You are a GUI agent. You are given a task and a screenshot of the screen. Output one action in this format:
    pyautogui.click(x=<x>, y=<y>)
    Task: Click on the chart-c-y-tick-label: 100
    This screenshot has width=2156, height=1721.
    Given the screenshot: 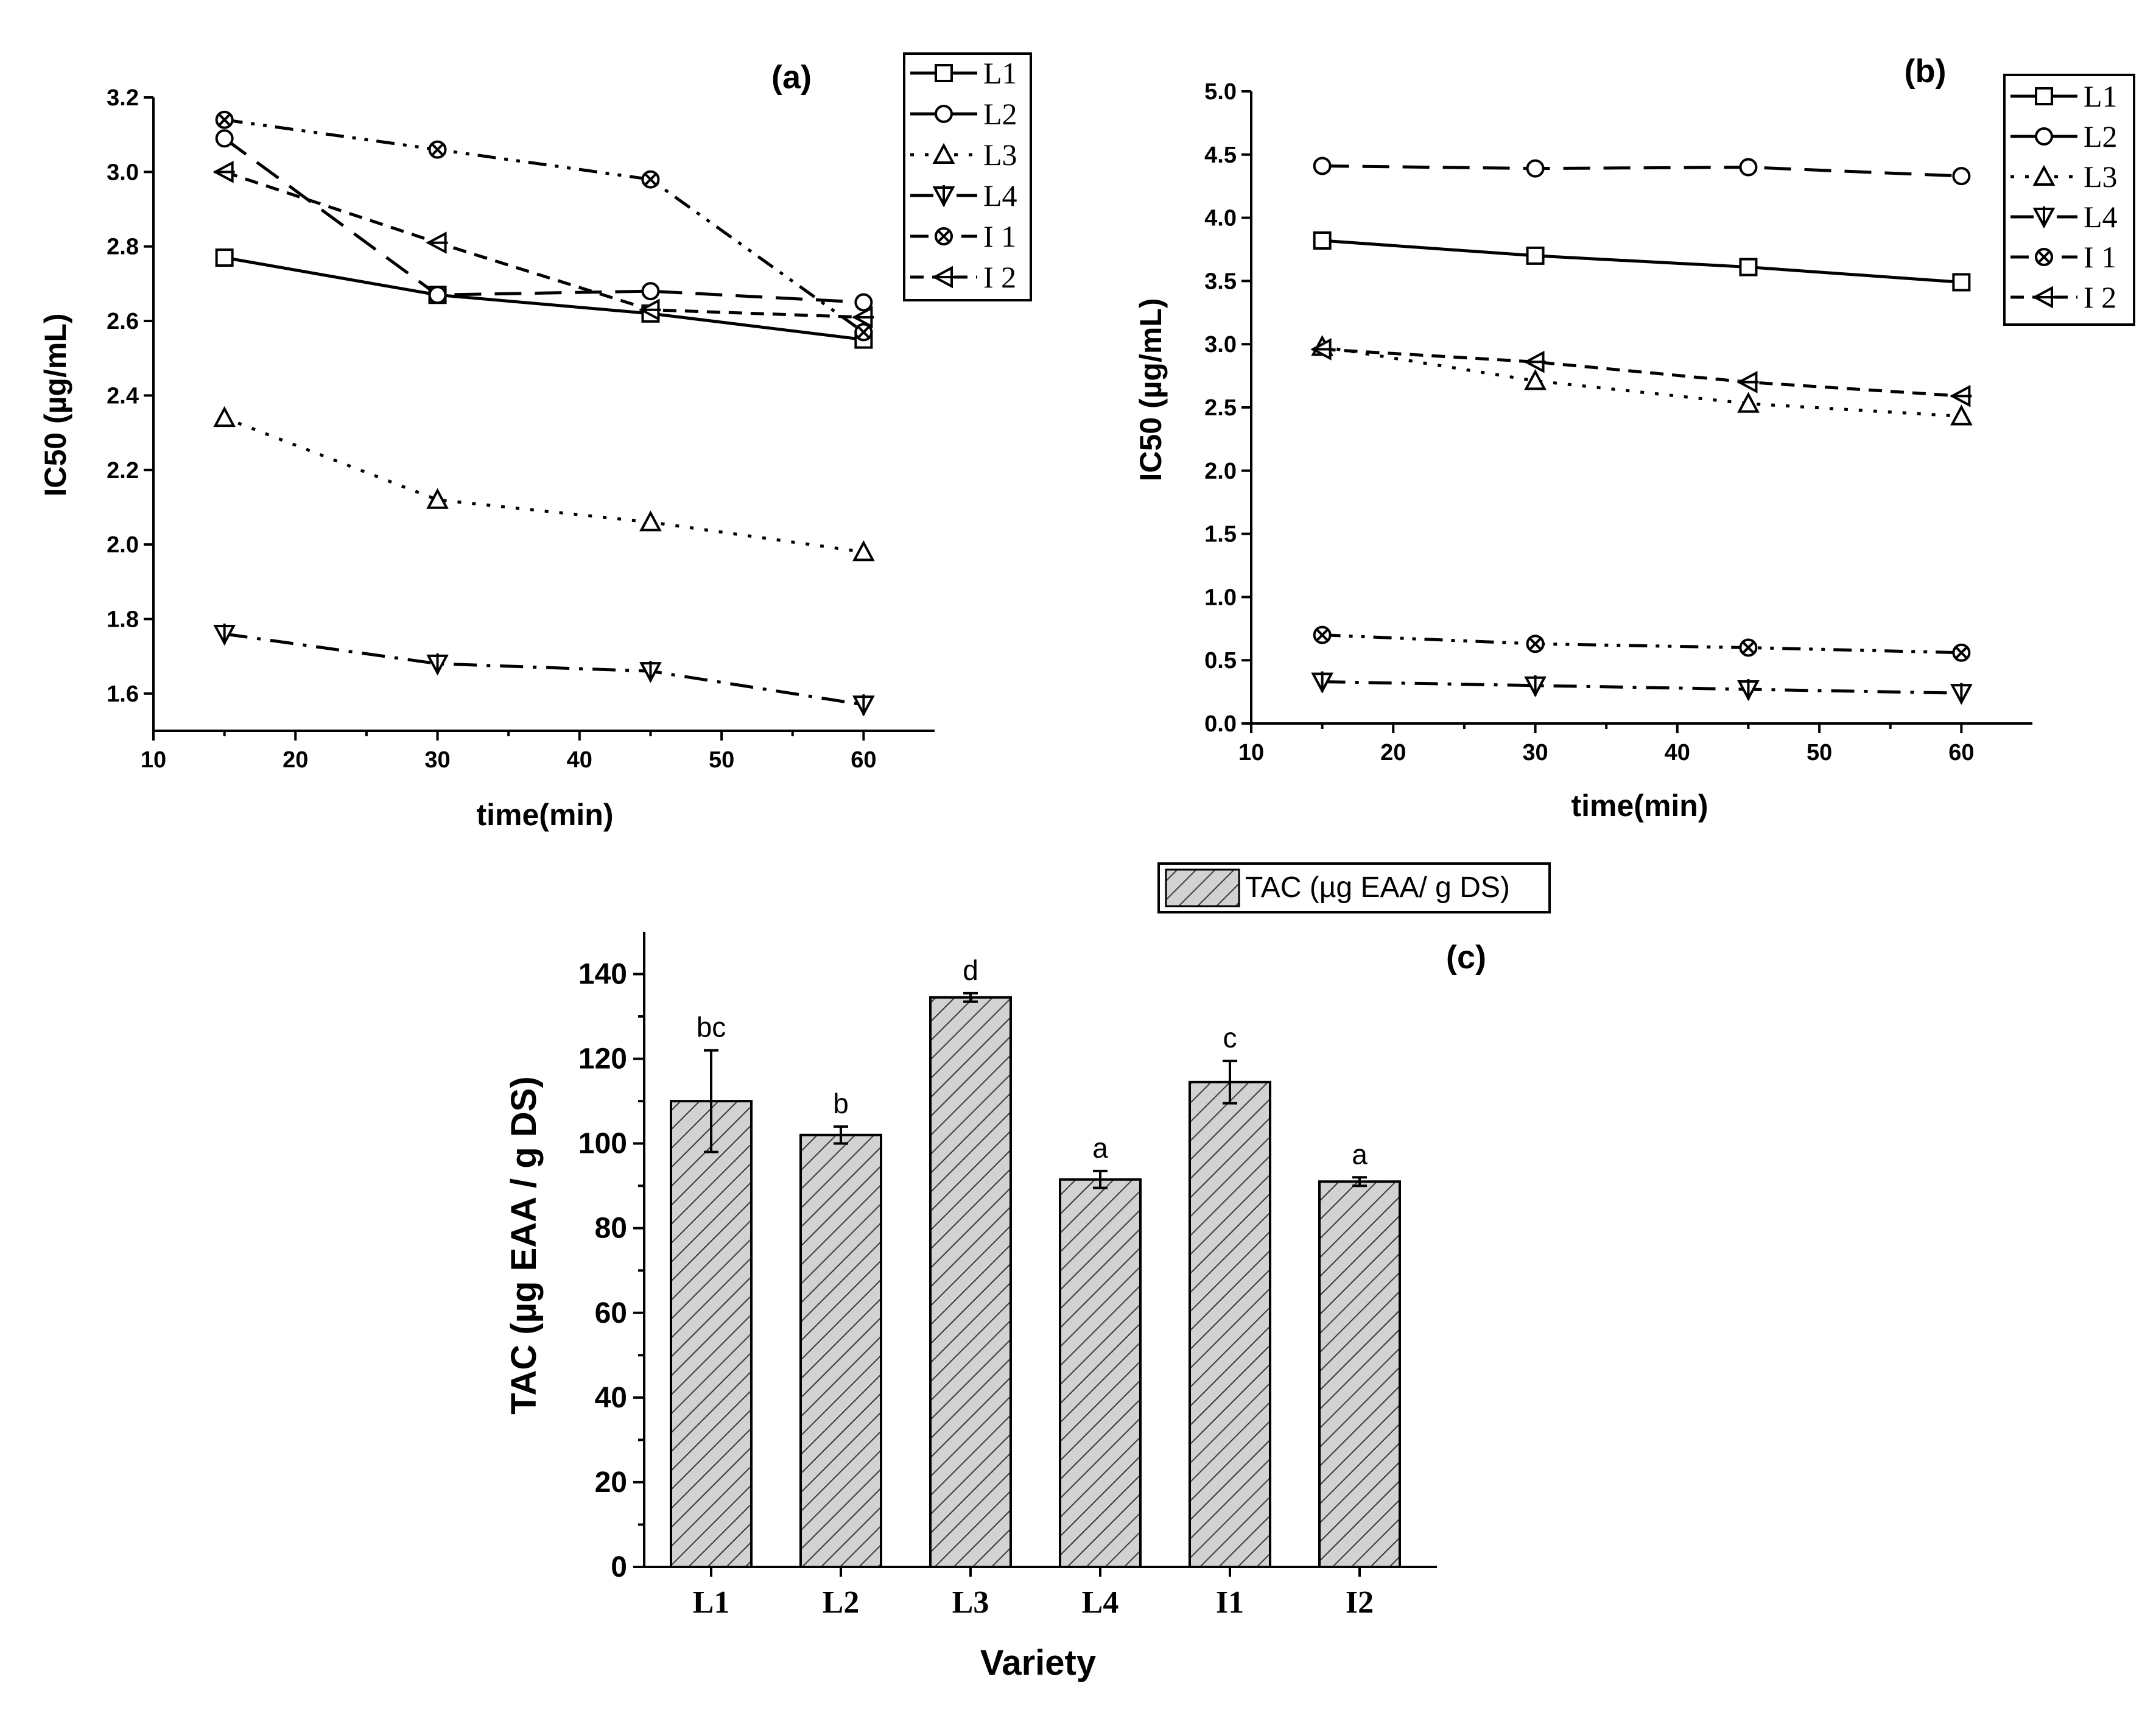 What is the action you would take?
    pyautogui.click(x=602, y=1144)
    